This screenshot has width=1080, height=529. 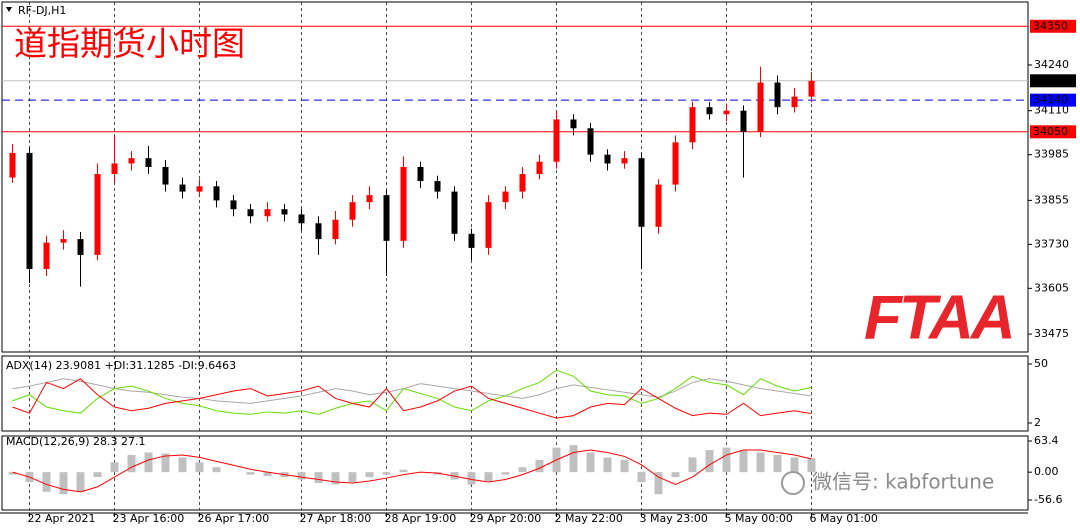 What do you see at coordinates (1050, 131) in the screenshot?
I see `level-label: 34050` at bounding box center [1050, 131].